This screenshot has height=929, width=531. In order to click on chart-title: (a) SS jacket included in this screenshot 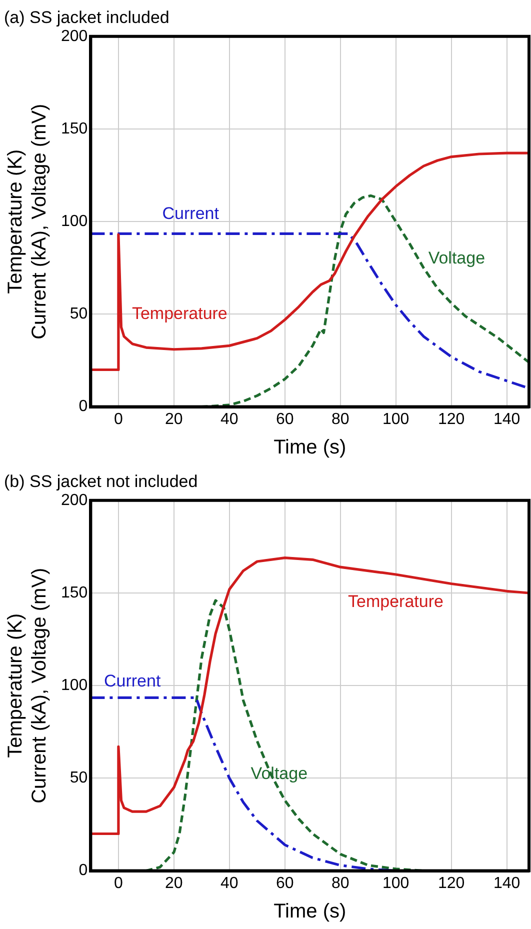, I will do `click(87, 17)`.